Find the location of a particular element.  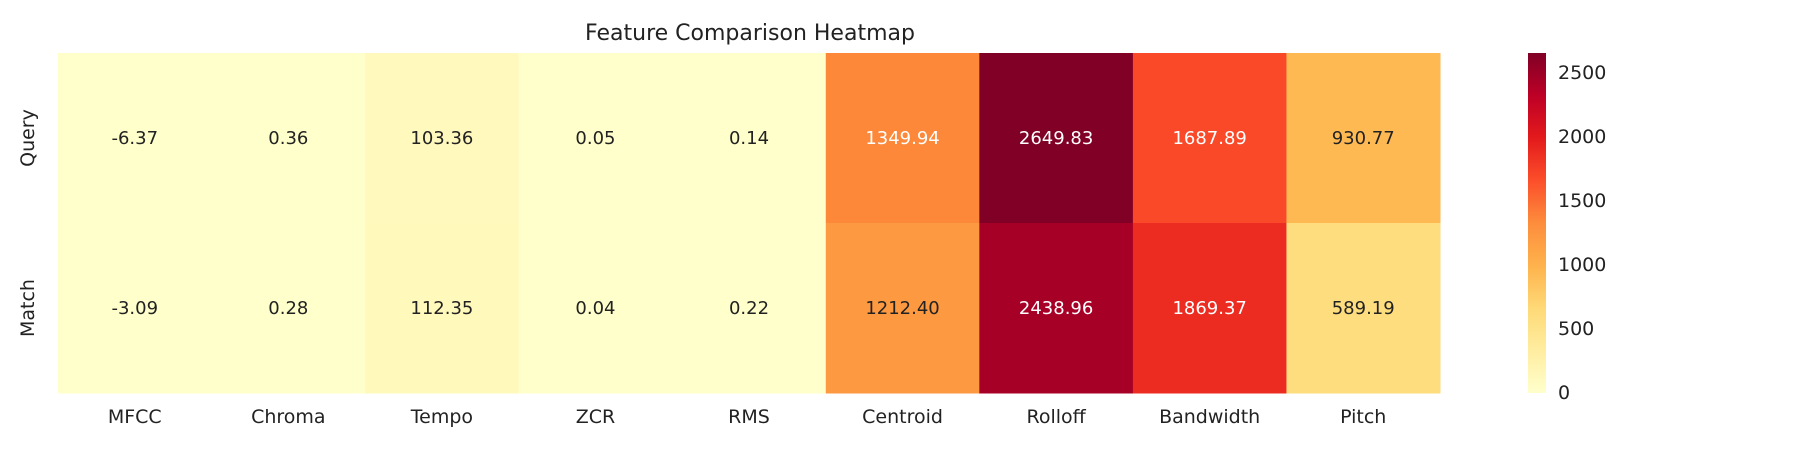

cell-value-label-query-tempo: 103.36 is located at coordinates (441, 138).